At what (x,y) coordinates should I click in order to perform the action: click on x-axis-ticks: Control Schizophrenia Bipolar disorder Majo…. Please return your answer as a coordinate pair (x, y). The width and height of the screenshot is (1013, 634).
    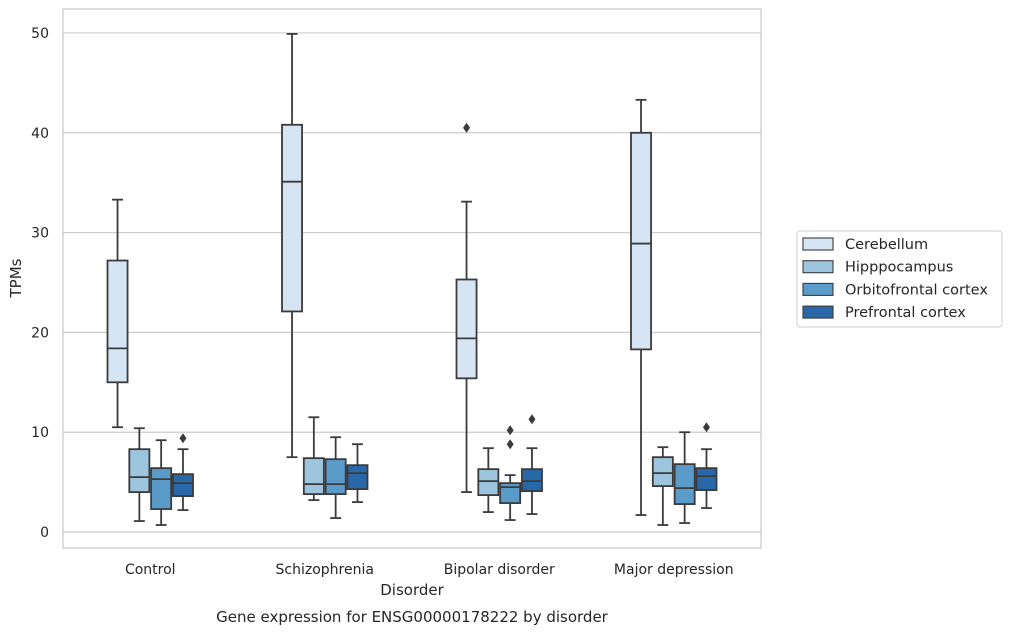
    Looking at the image, I should click on (429, 570).